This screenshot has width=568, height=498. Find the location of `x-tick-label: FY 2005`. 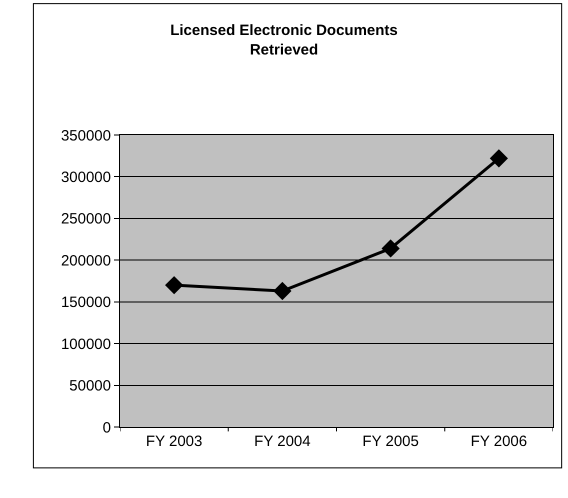

x-tick-label: FY 2005 is located at coordinates (390, 441).